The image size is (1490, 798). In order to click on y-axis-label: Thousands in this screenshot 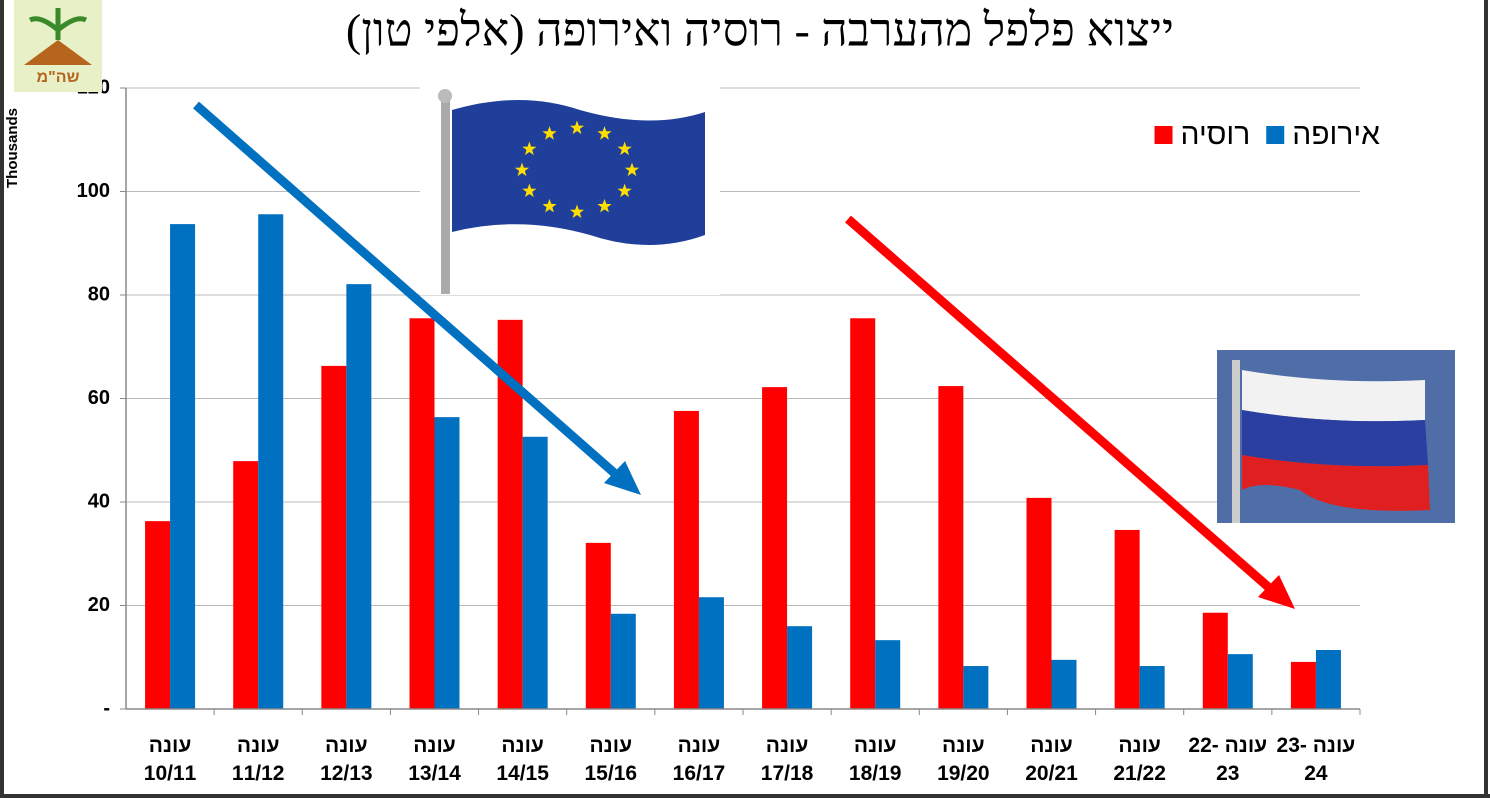, I will do `click(12, 148)`.